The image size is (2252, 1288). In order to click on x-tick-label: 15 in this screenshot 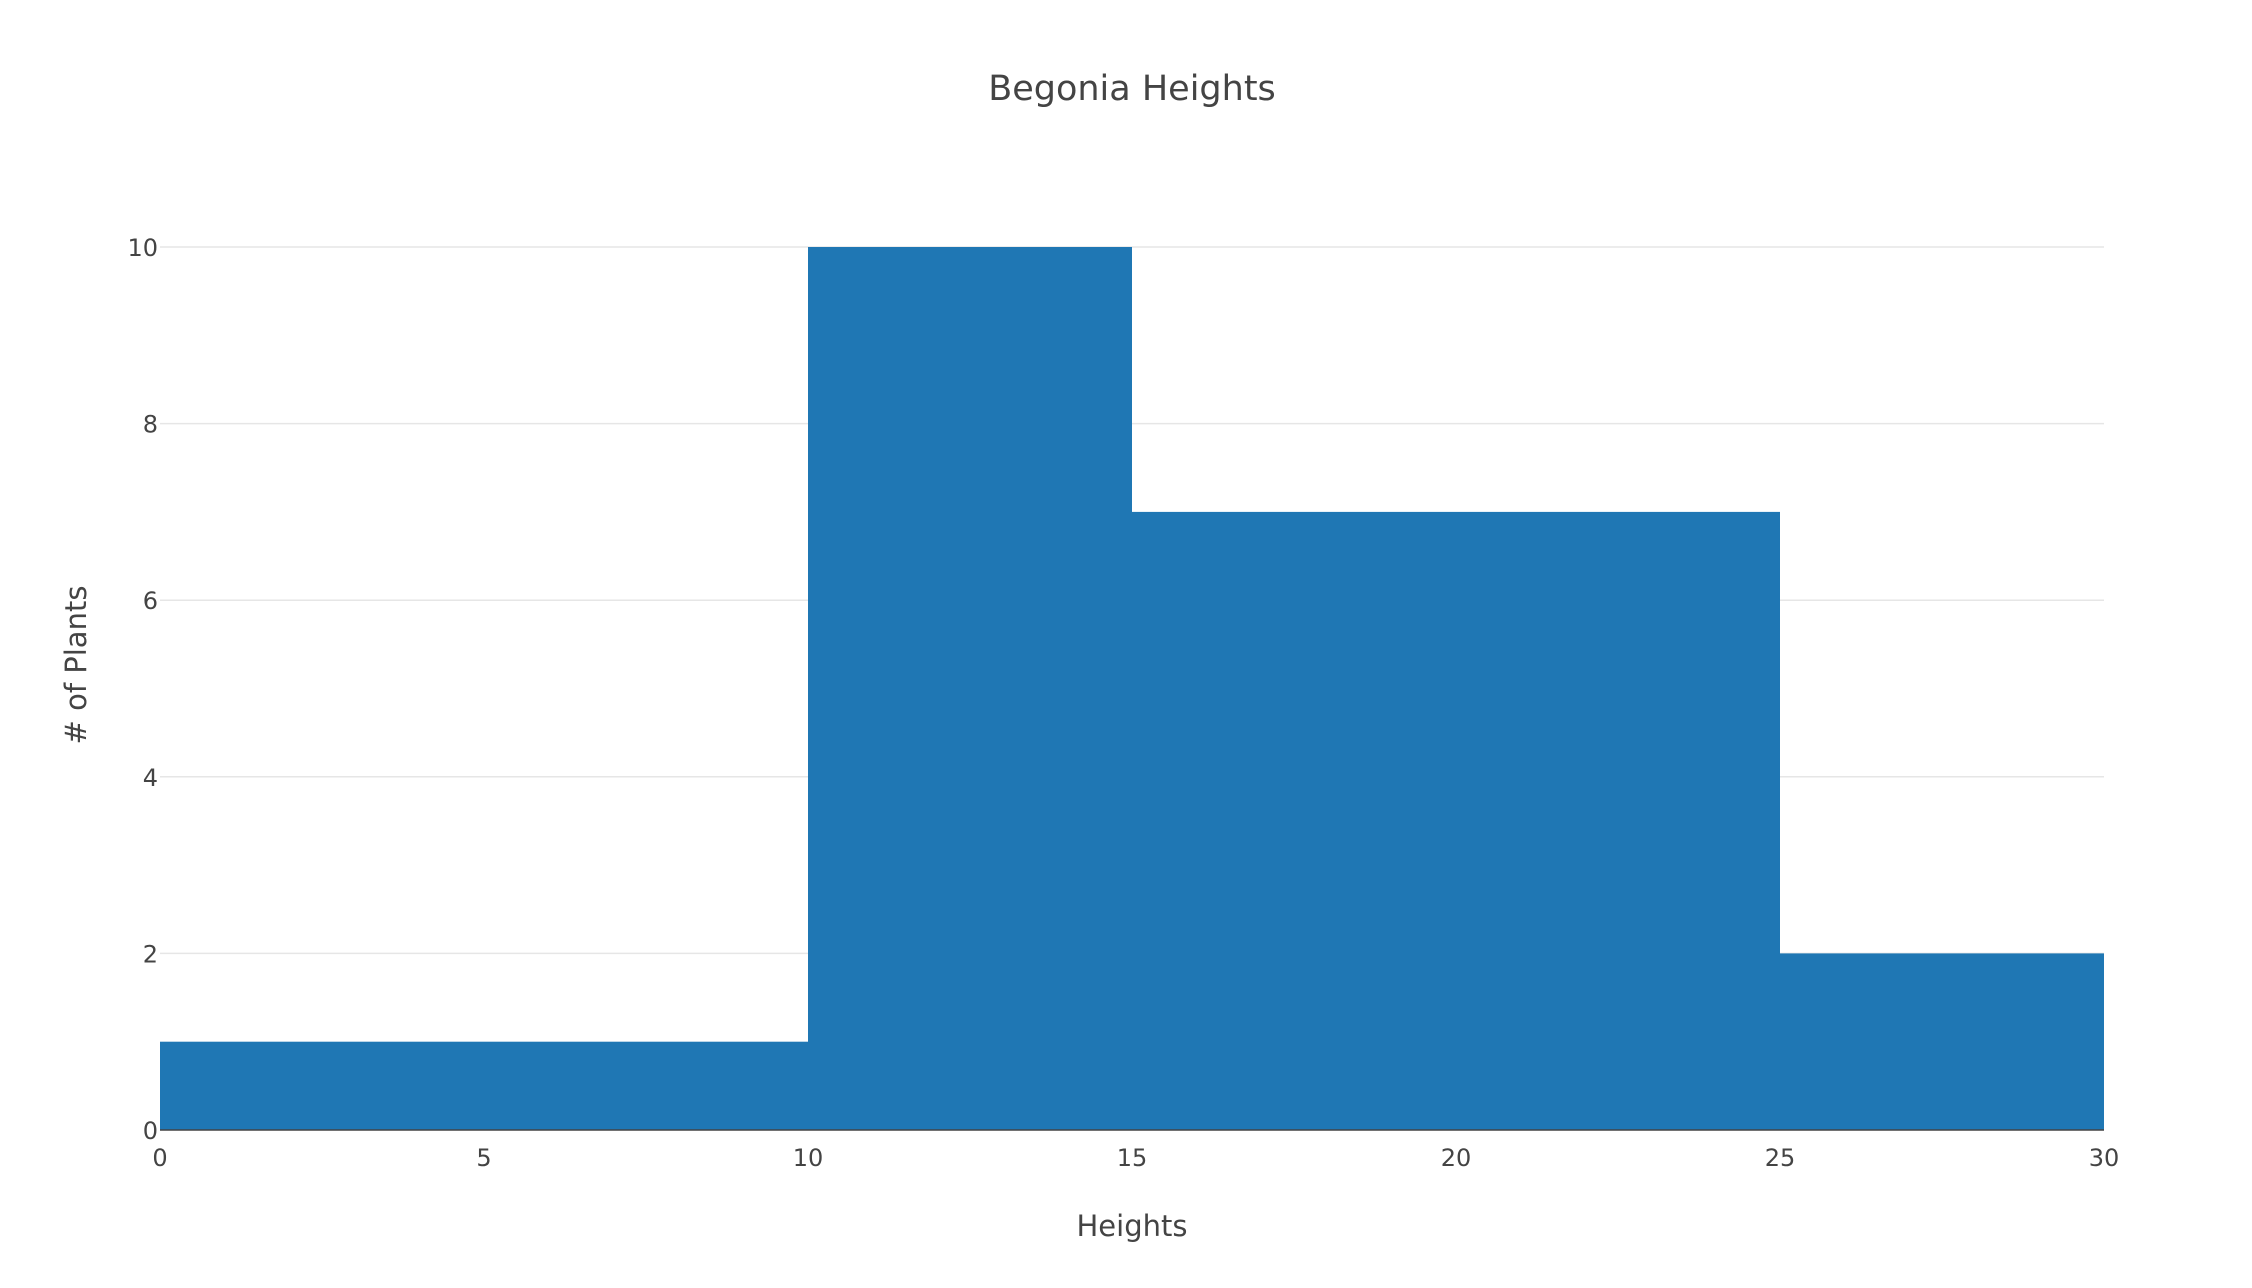, I will do `click(1132, 1158)`.